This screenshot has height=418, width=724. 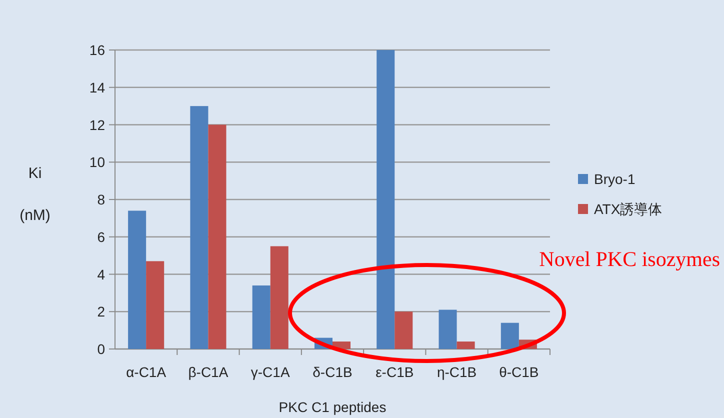 I want to click on x-tick-label: γ-C1A, so click(x=270, y=372).